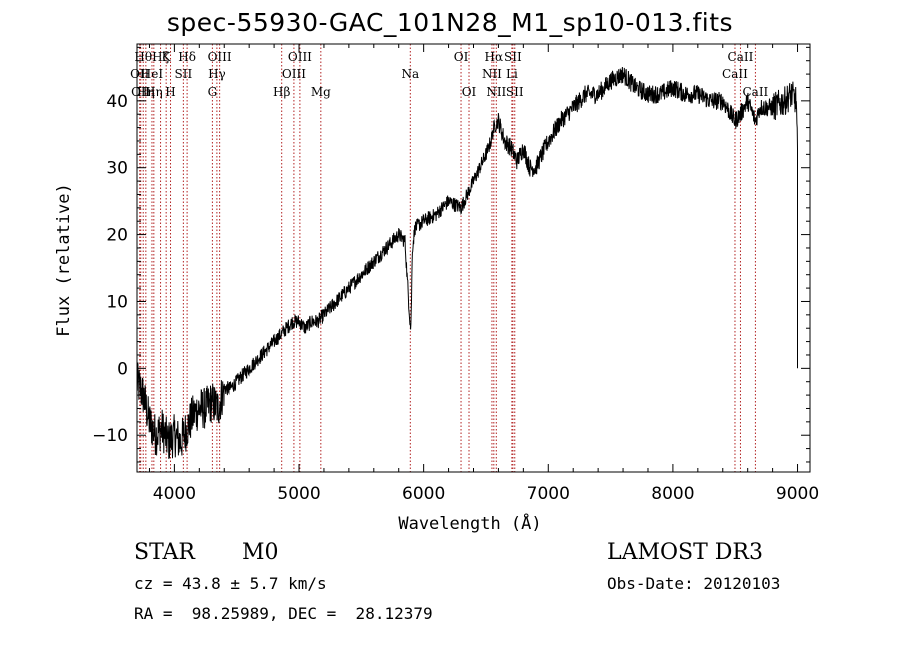 Image resolution: width=900 pixels, height=649 pixels. I want to click on spectral-line-label: OII, so click(141, 92).